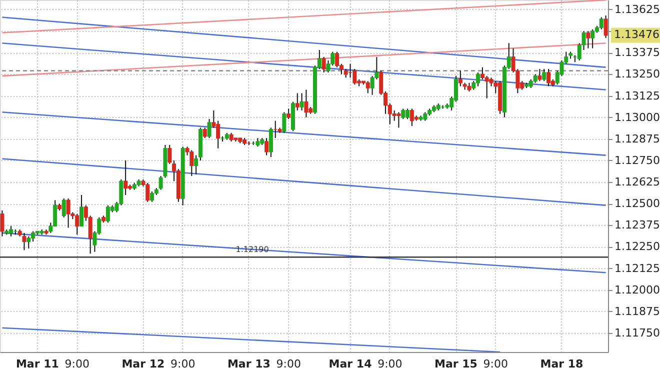  What do you see at coordinates (350, 364) in the screenshot?
I see `x-tick-label: Mar 14` at bounding box center [350, 364].